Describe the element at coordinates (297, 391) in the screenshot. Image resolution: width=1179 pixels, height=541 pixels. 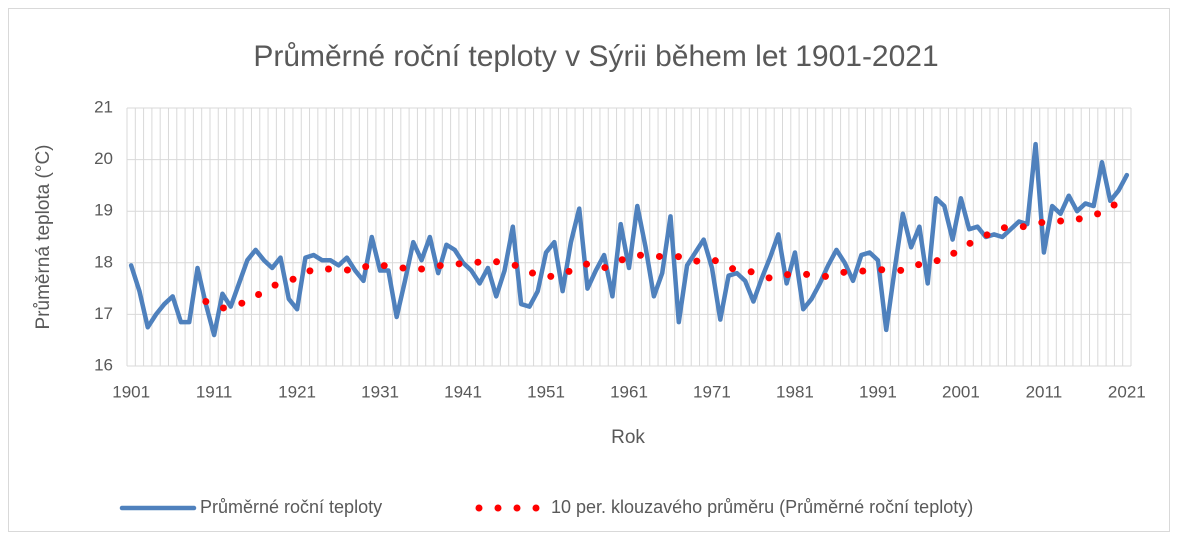
I see `x-tick-label: 1921` at that location.